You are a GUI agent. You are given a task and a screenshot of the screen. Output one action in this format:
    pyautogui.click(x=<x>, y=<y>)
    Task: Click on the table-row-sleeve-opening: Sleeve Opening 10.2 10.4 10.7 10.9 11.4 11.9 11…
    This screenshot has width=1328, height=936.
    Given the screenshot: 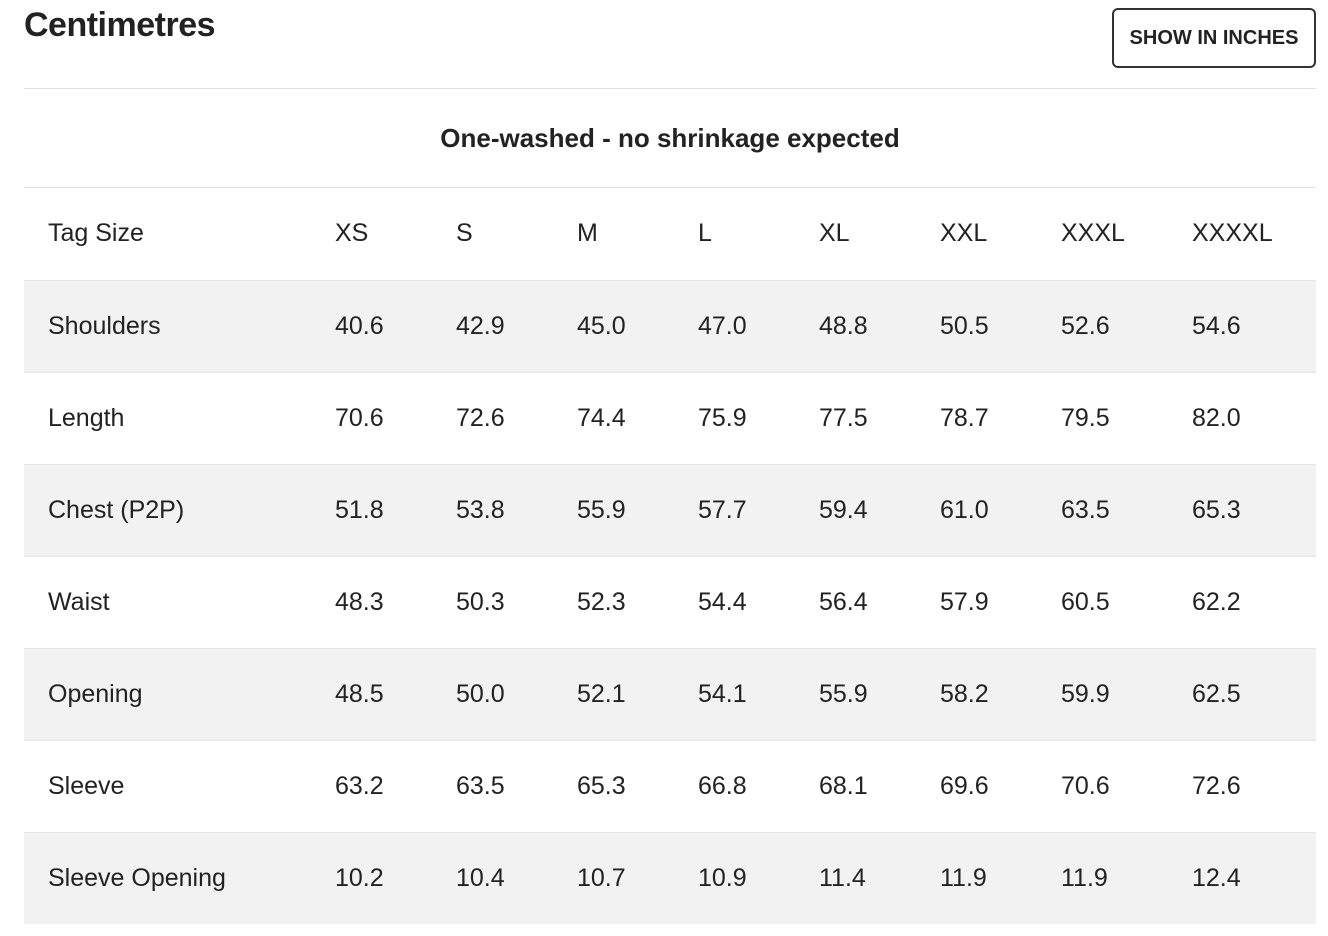 What is the action you would take?
    pyautogui.click(x=670, y=878)
    